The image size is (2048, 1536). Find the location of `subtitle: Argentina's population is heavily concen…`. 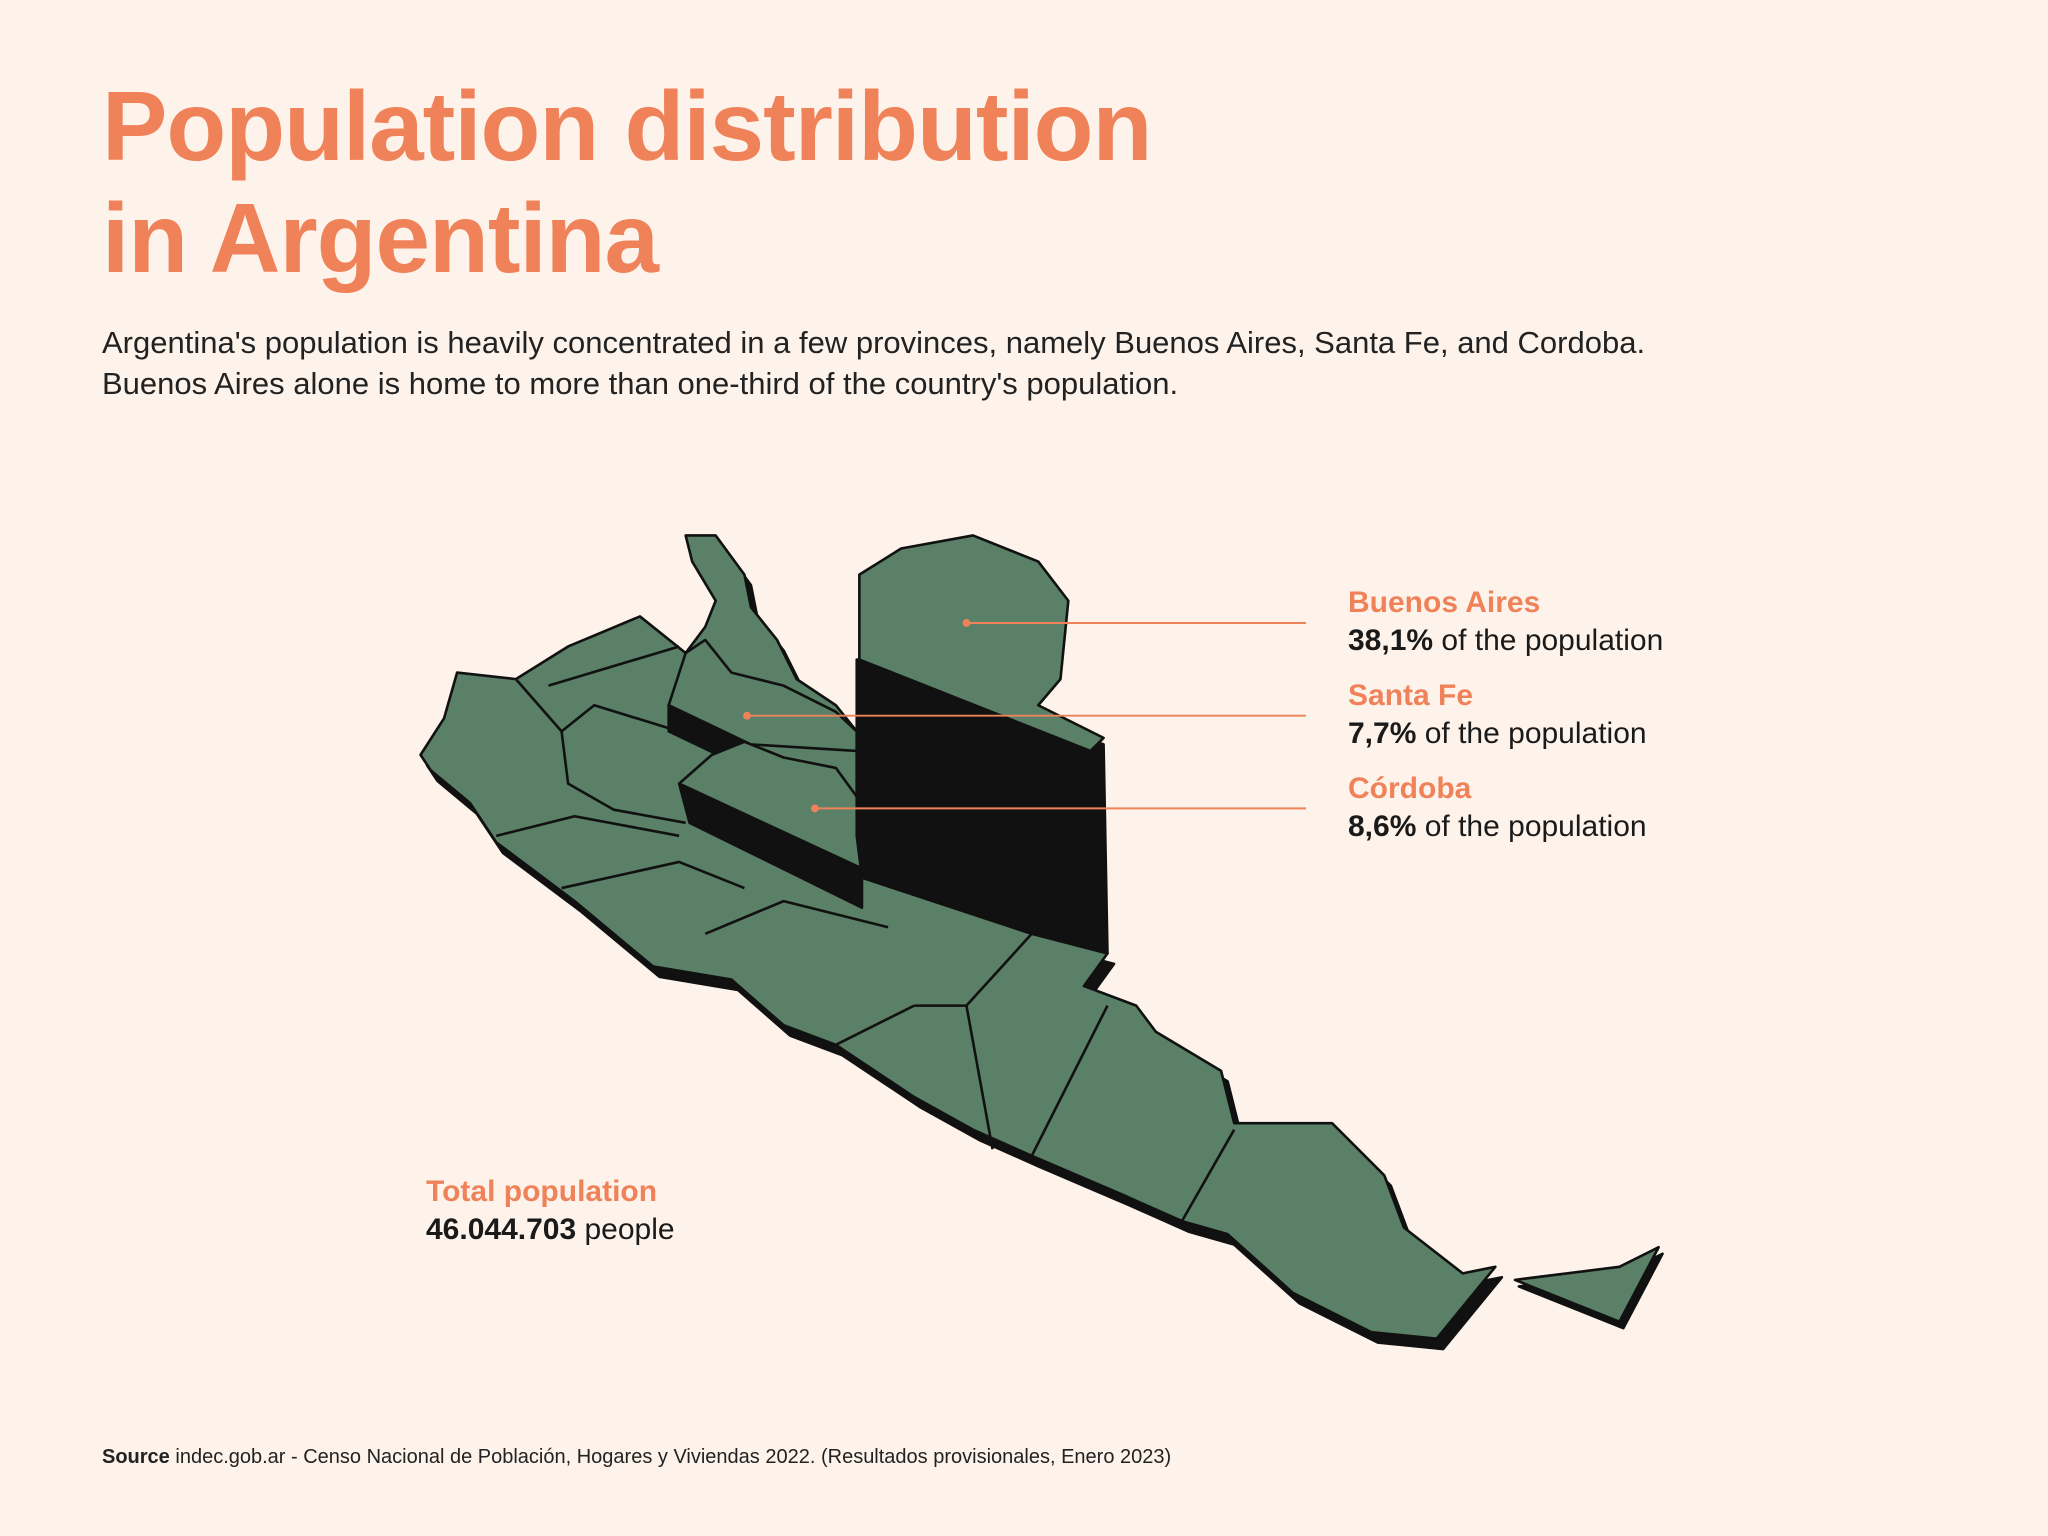

subtitle: Argentina's population is heavily concen… is located at coordinates (1002, 363).